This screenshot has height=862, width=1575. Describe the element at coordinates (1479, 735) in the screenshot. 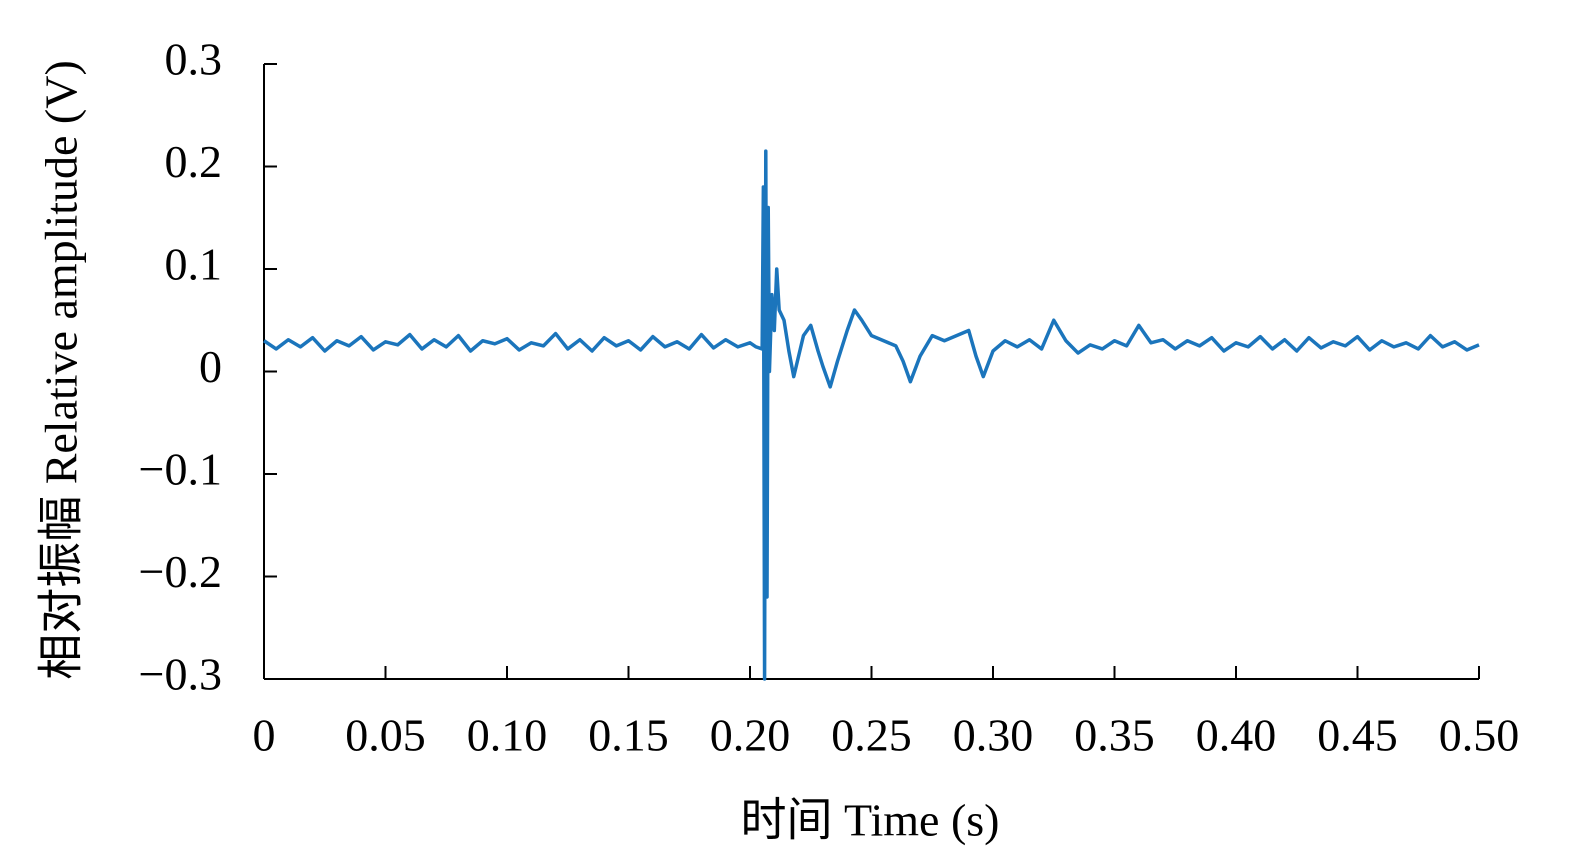

I see `x-tick-label: 0.50` at that location.